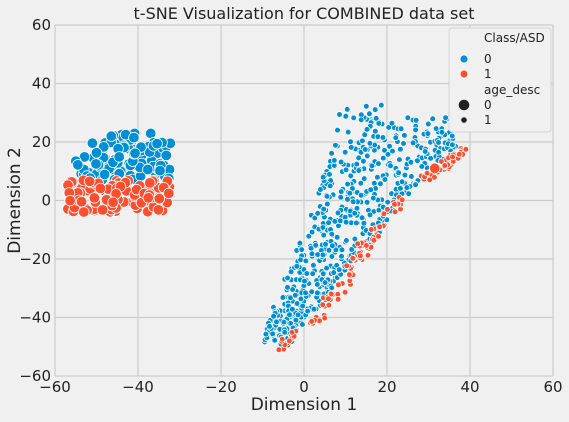 The width and height of the screenshot is (569, 422). What do you see at coordinates (35, 259) in the screenshot?
I see `y-tick-label: −20` at bounding box center [35, 259].